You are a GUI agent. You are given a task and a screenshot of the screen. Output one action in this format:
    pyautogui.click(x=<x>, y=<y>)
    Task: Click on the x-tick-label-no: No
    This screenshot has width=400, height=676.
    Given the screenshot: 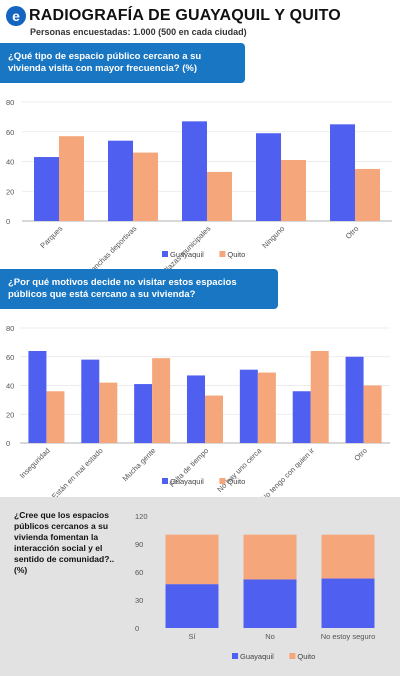 What is the action you would take?
    pyautogui.click(x=270, y=636)
    